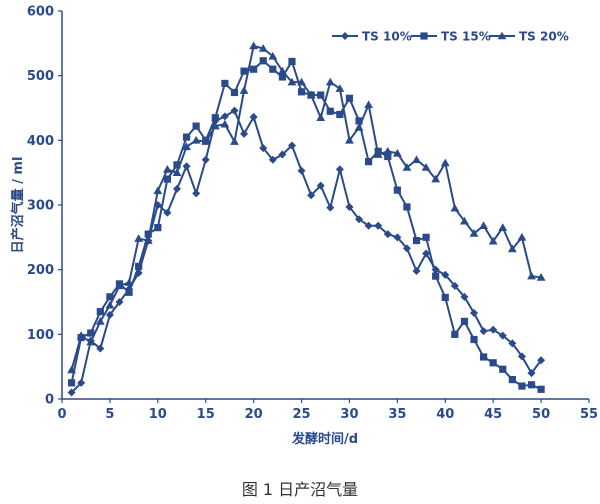  Describe the element at coordinates (544, 37) in the screenshot. I see `legend-label: TS 20%` at that location.